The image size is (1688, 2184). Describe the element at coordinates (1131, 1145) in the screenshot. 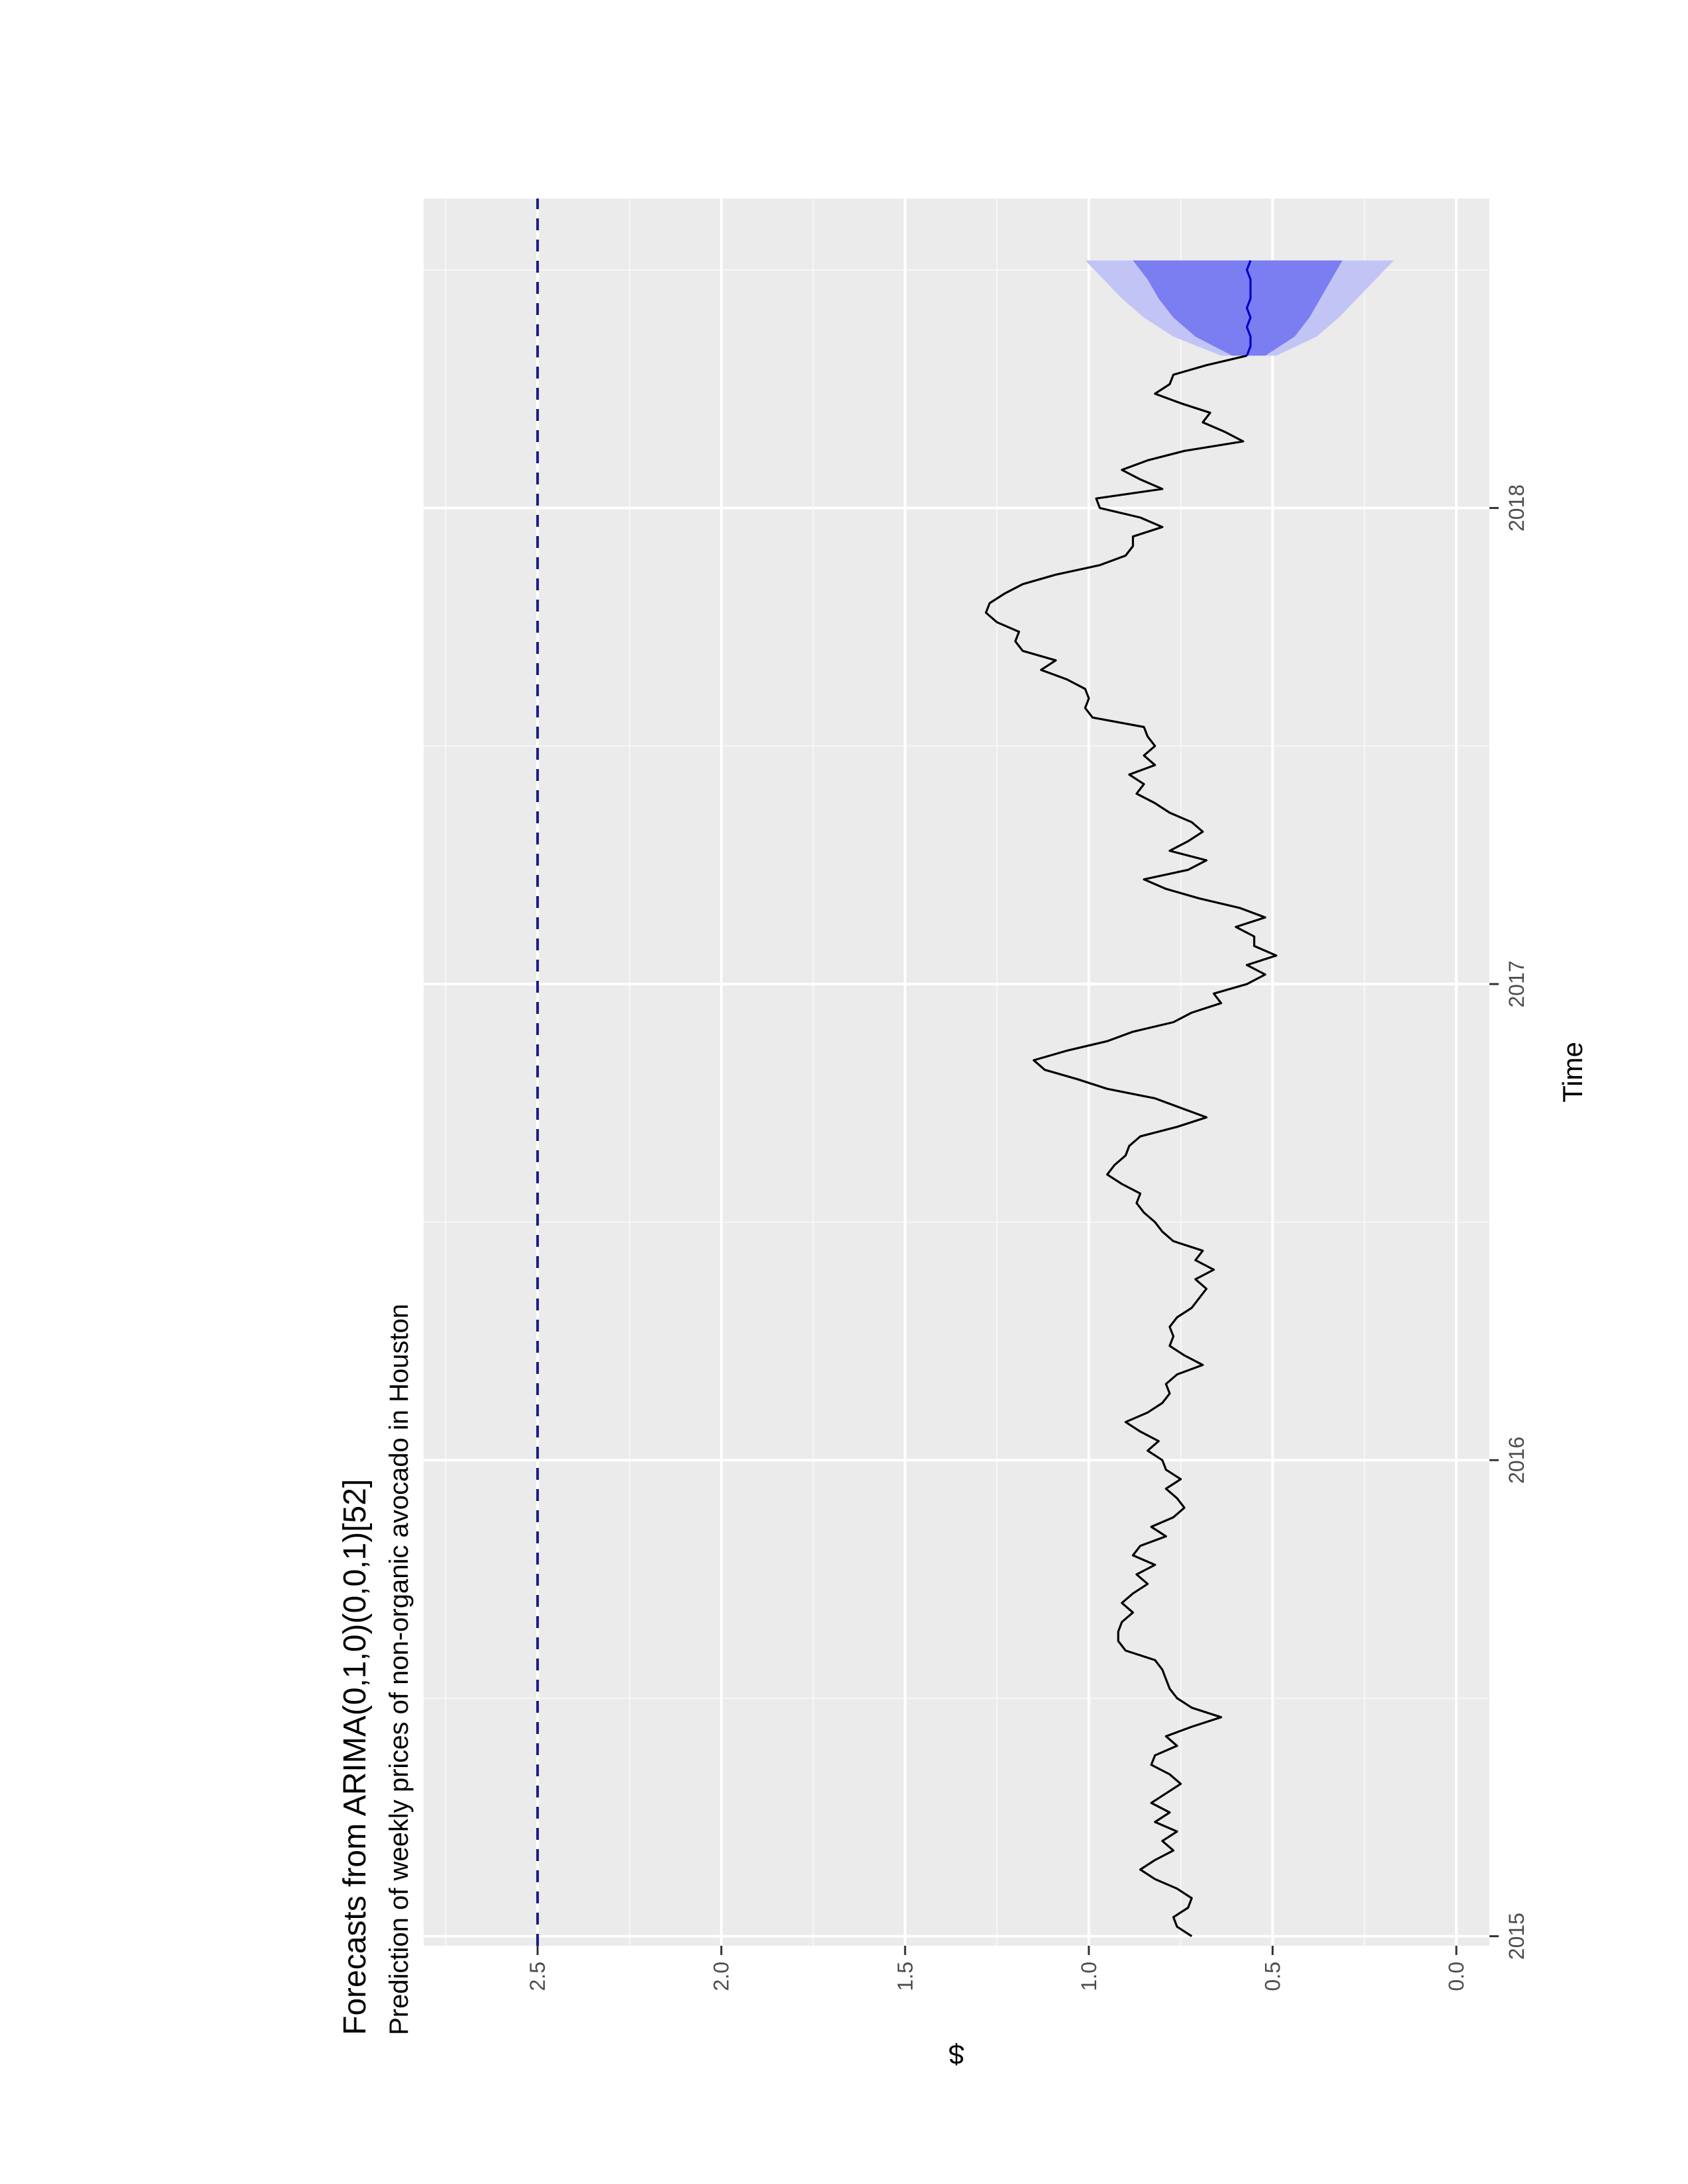

I see `series-line-observed` at that location.